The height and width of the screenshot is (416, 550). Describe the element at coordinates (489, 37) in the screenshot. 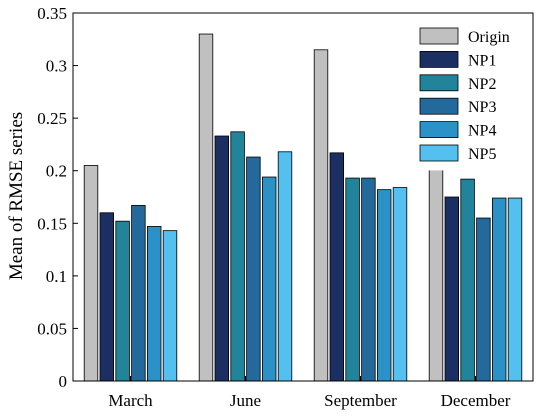

I see `legend-label-origin: Origin` at that location.